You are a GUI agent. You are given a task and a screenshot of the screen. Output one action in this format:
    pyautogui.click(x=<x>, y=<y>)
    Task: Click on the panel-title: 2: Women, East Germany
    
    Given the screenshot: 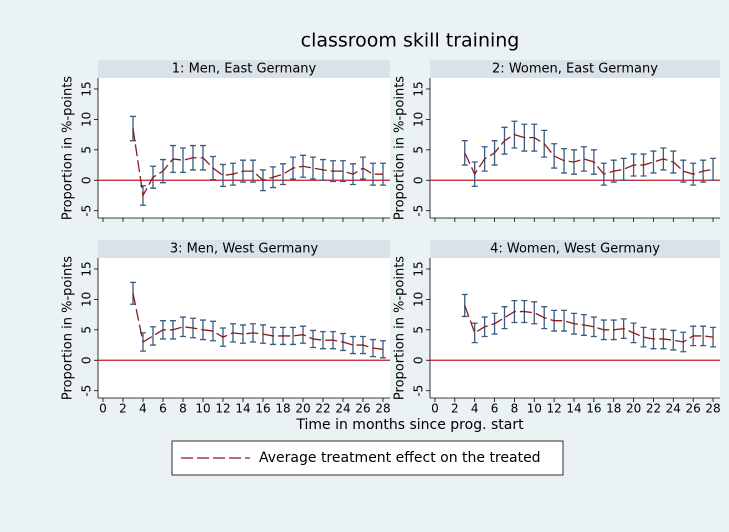 What is the action you would take?
    pyautogui.click(x=575, y=69)
    